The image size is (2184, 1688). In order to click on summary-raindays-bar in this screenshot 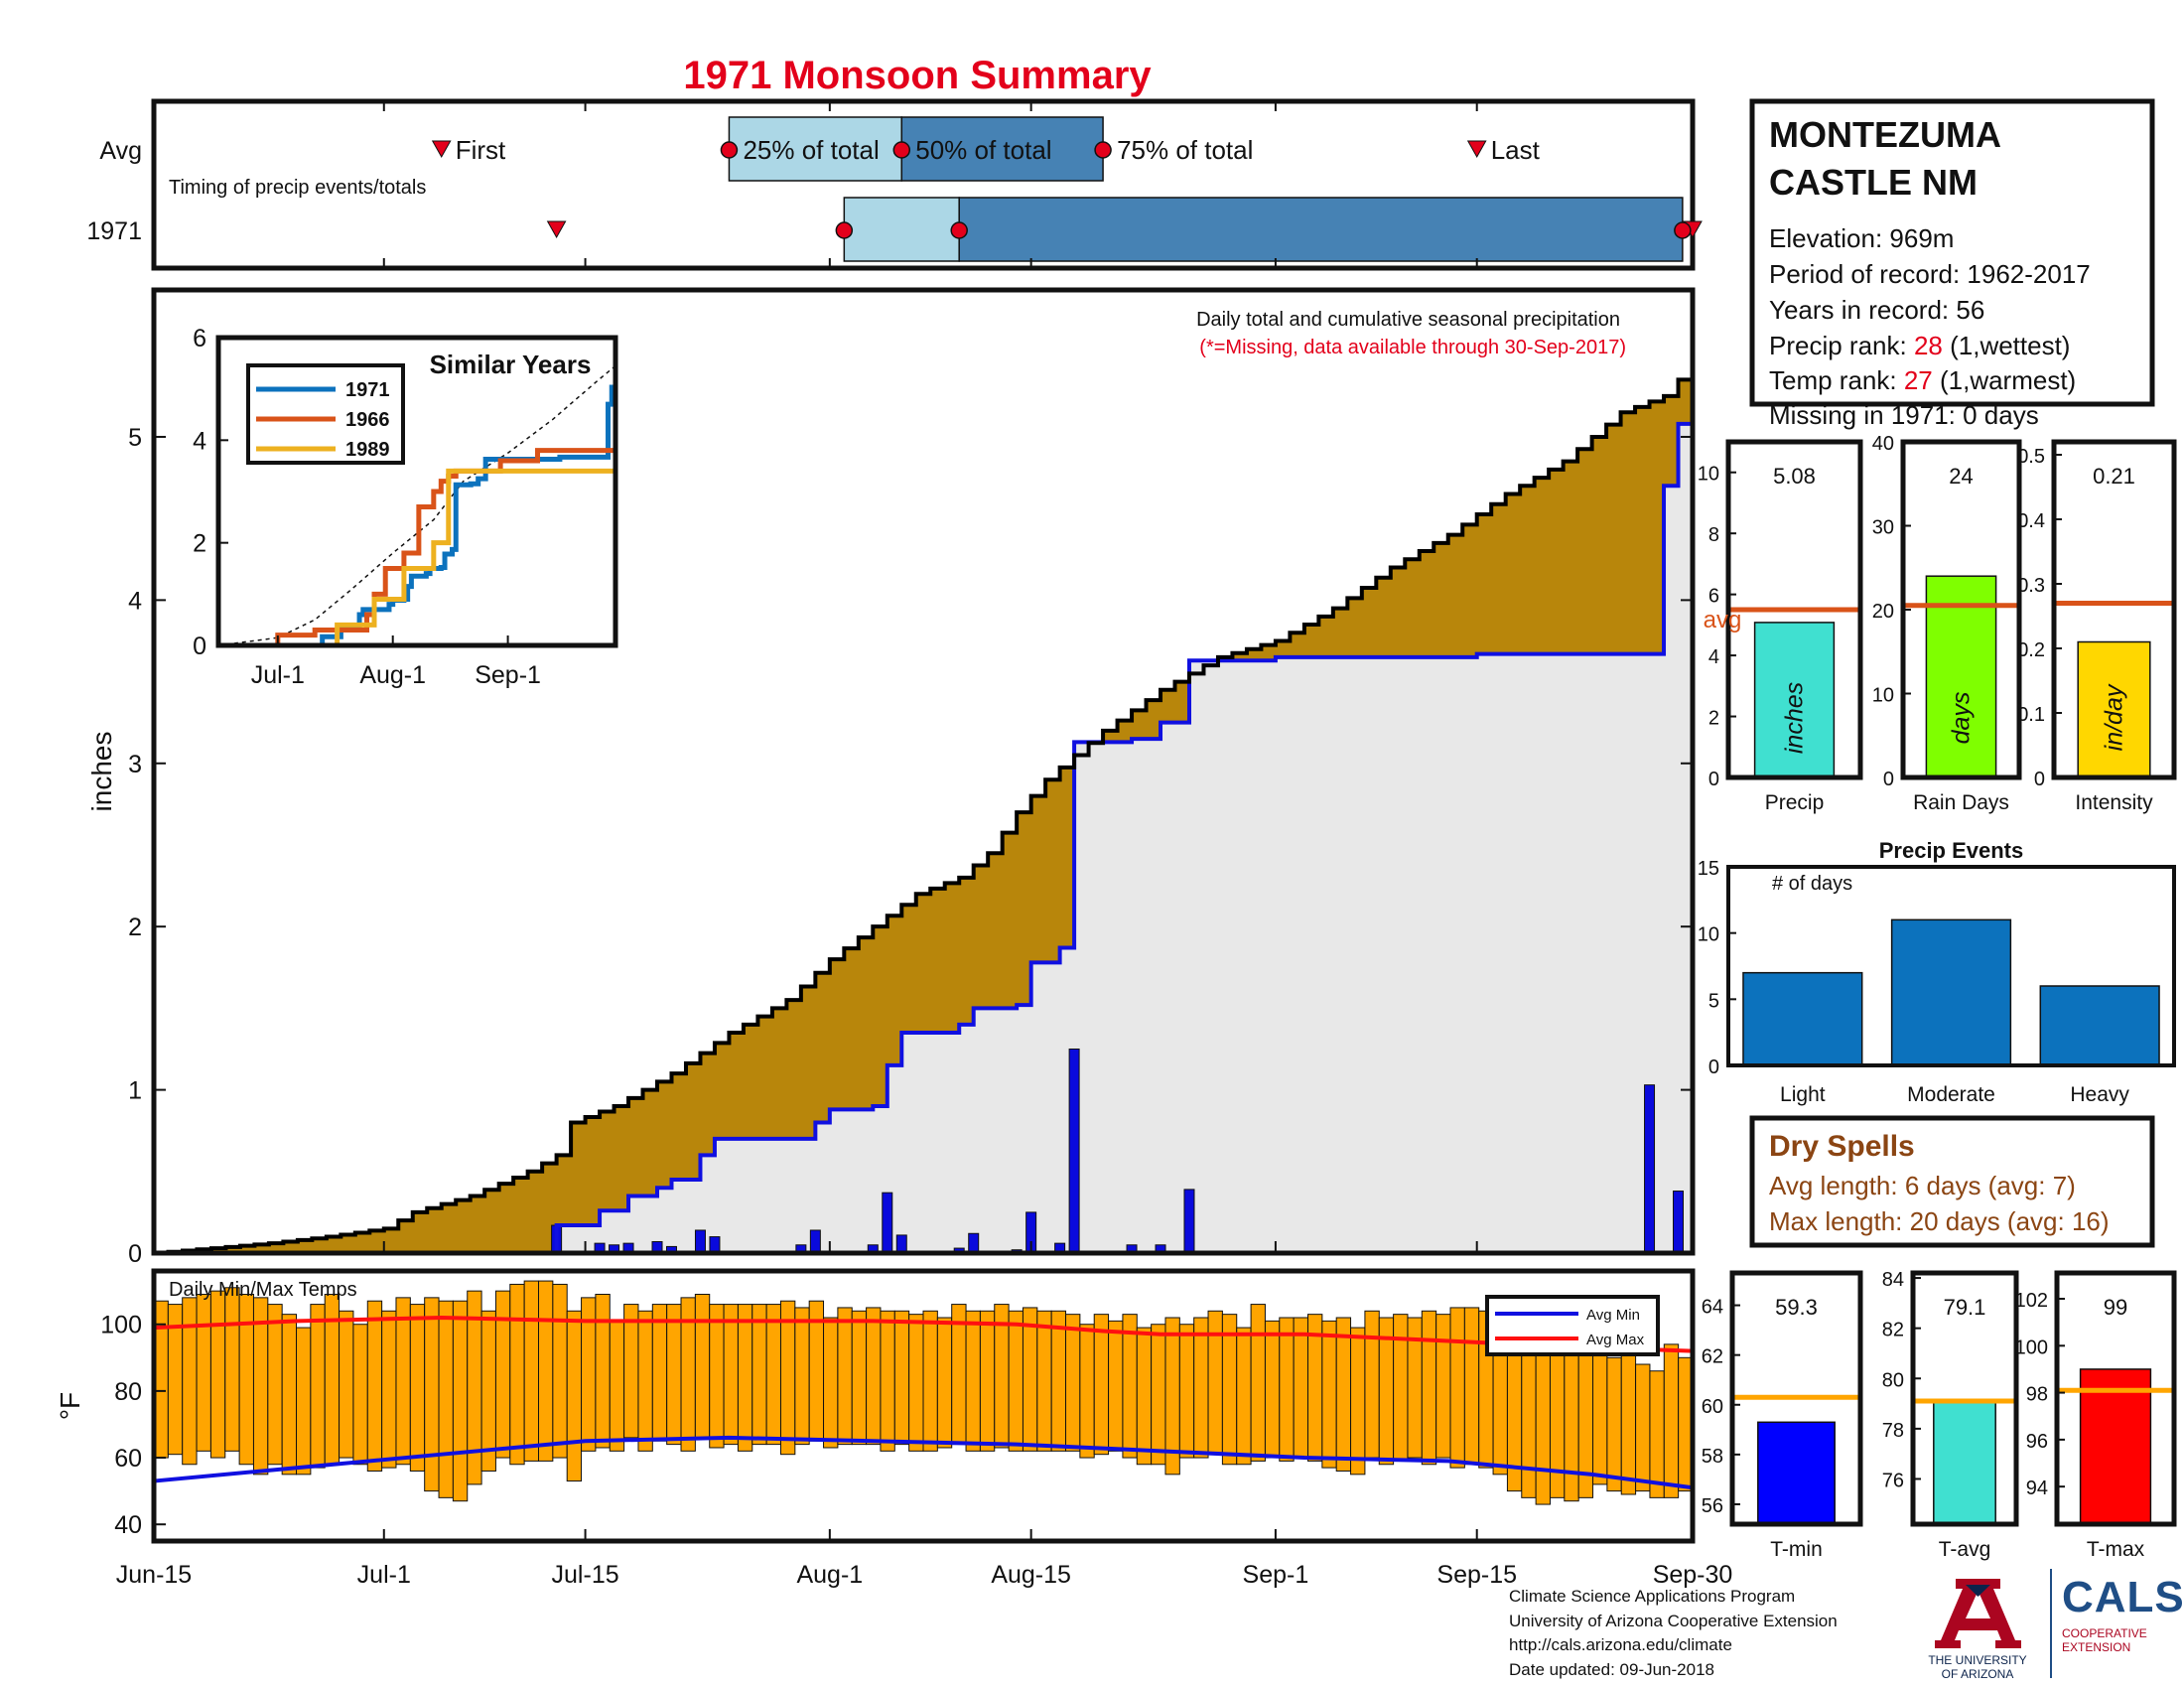, I will do `click(1961, 676)`.